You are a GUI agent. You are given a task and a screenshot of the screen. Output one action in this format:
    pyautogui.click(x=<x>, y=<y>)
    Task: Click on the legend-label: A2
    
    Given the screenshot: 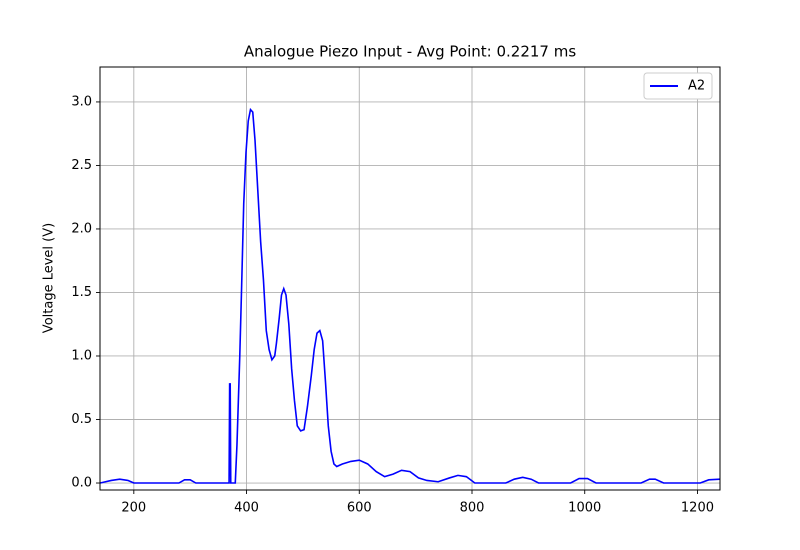 What is the action you would take?
    pyautogui.click(x=696, y=86)
    